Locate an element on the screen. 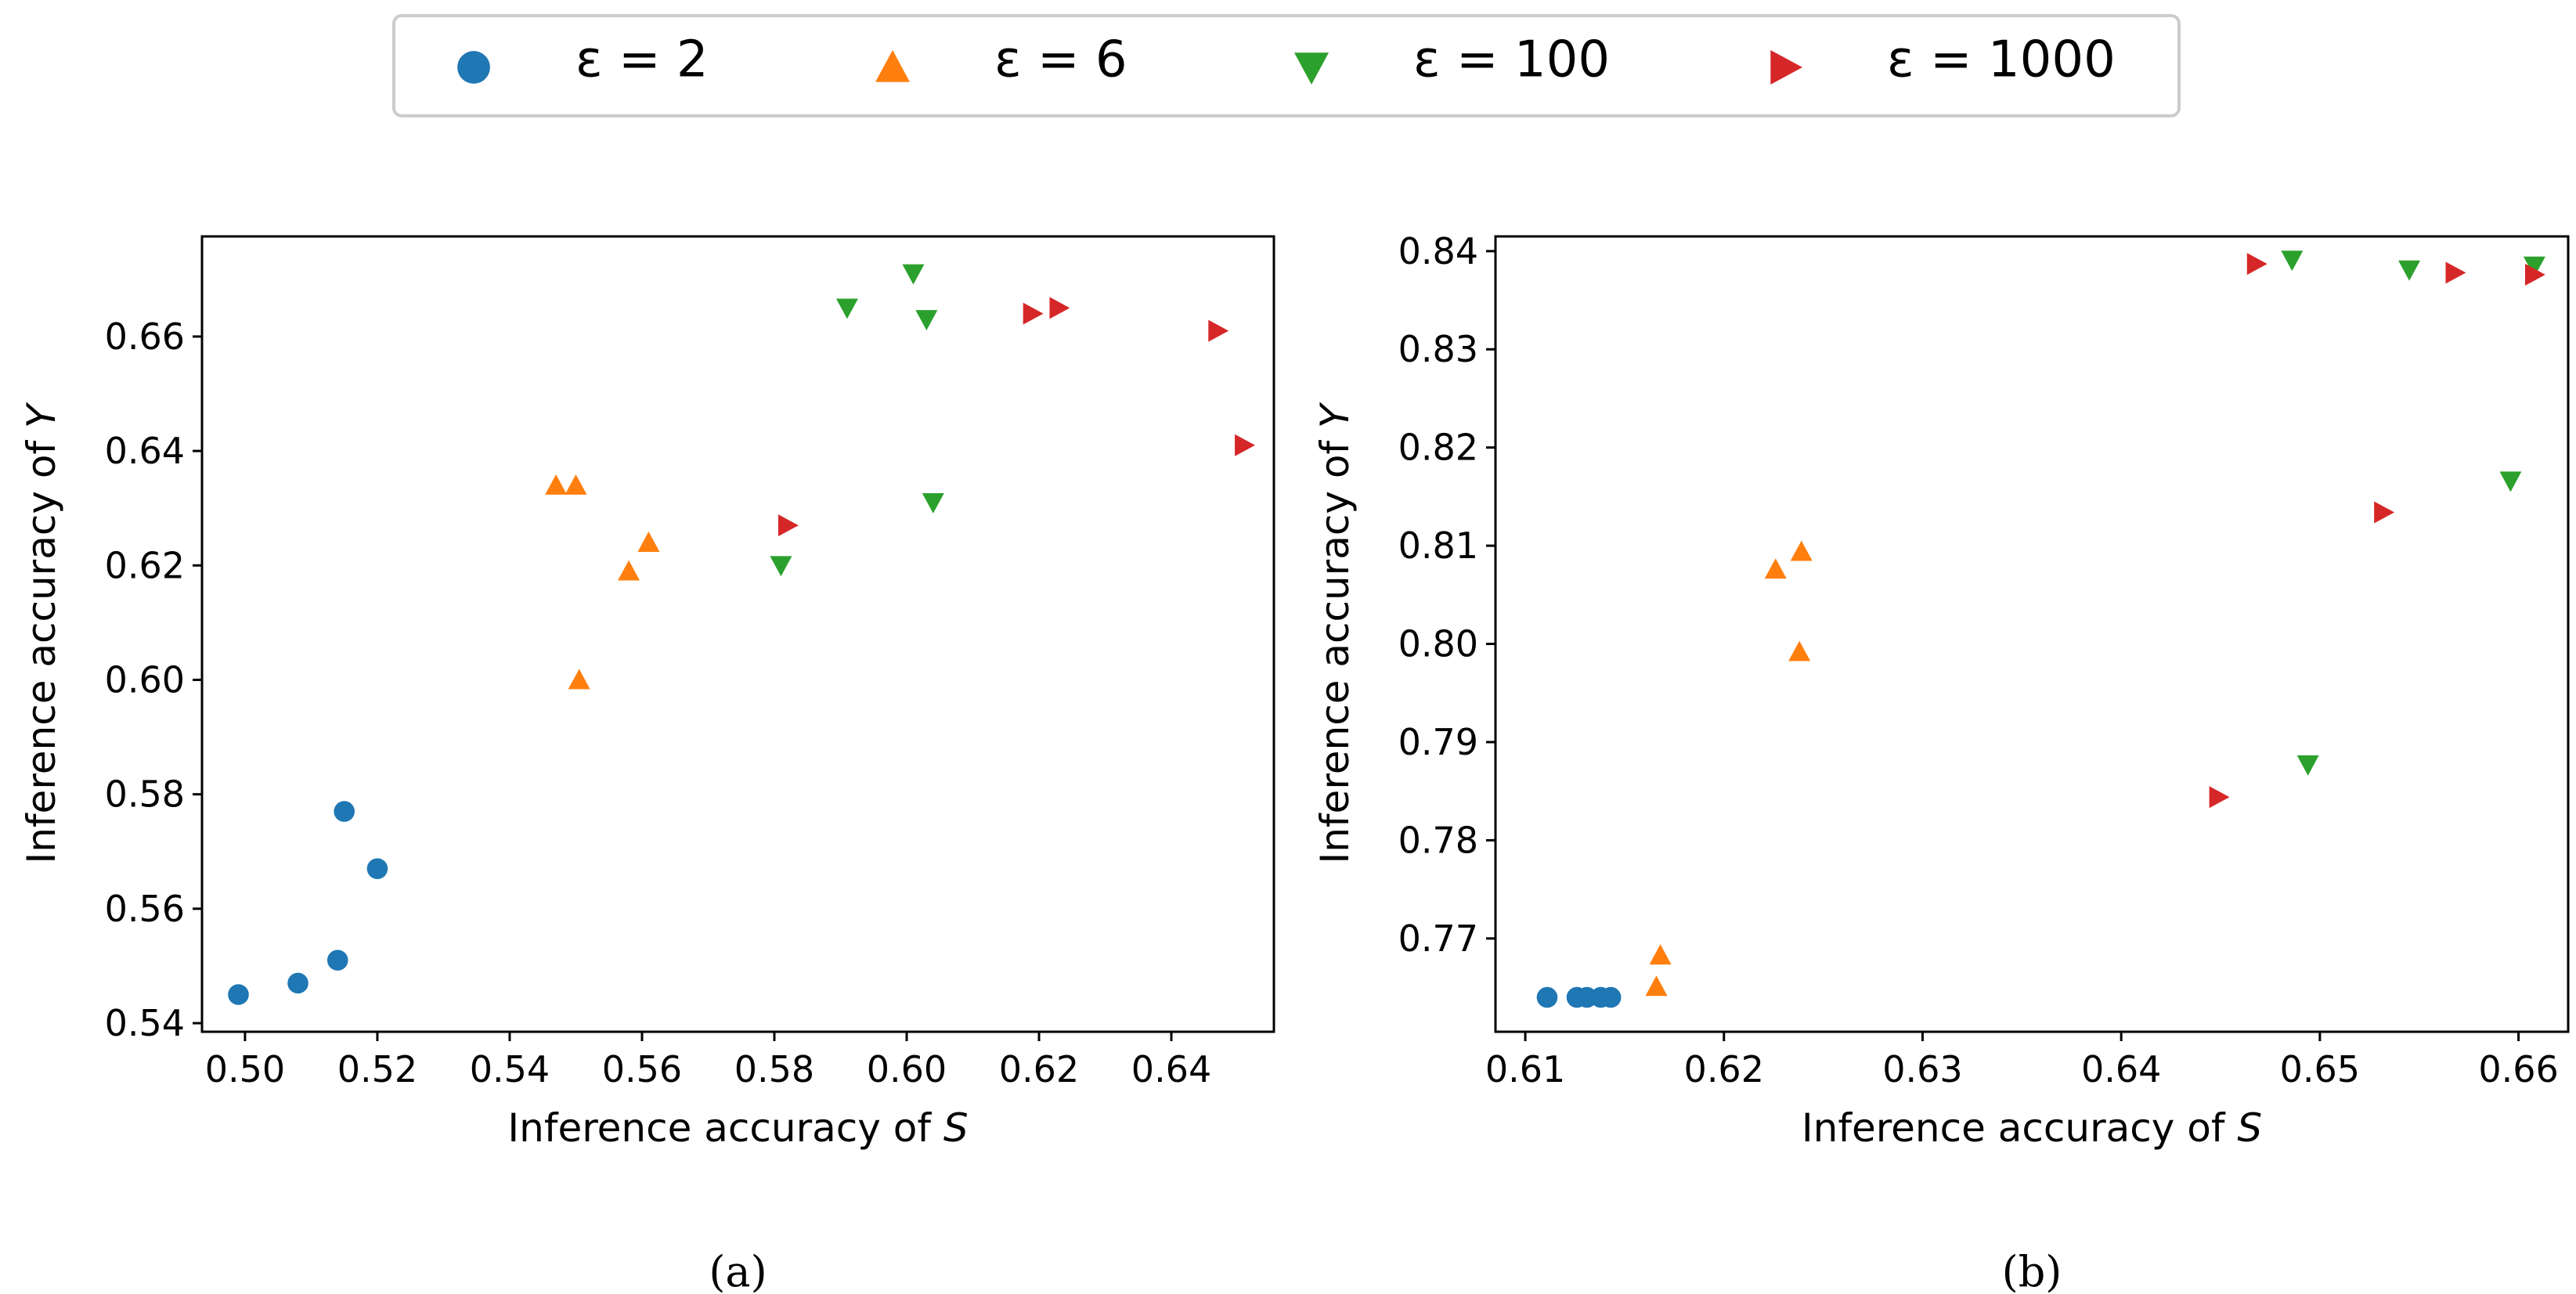 The width and height of the screenshot is (2576, 1294). y-tick-label: 0.58 is located at coordinates (145, 794).